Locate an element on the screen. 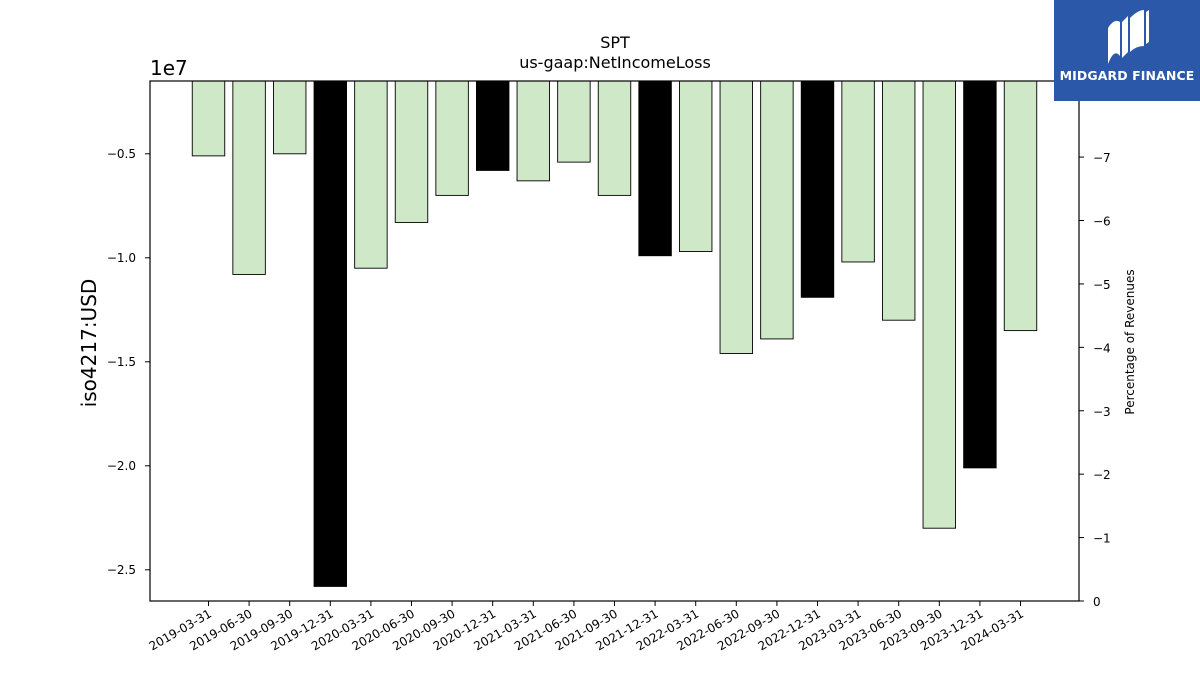 This screenshot has width=1200, height=675. y2-tick-label: −2 is located at coordinates (1102, 475).